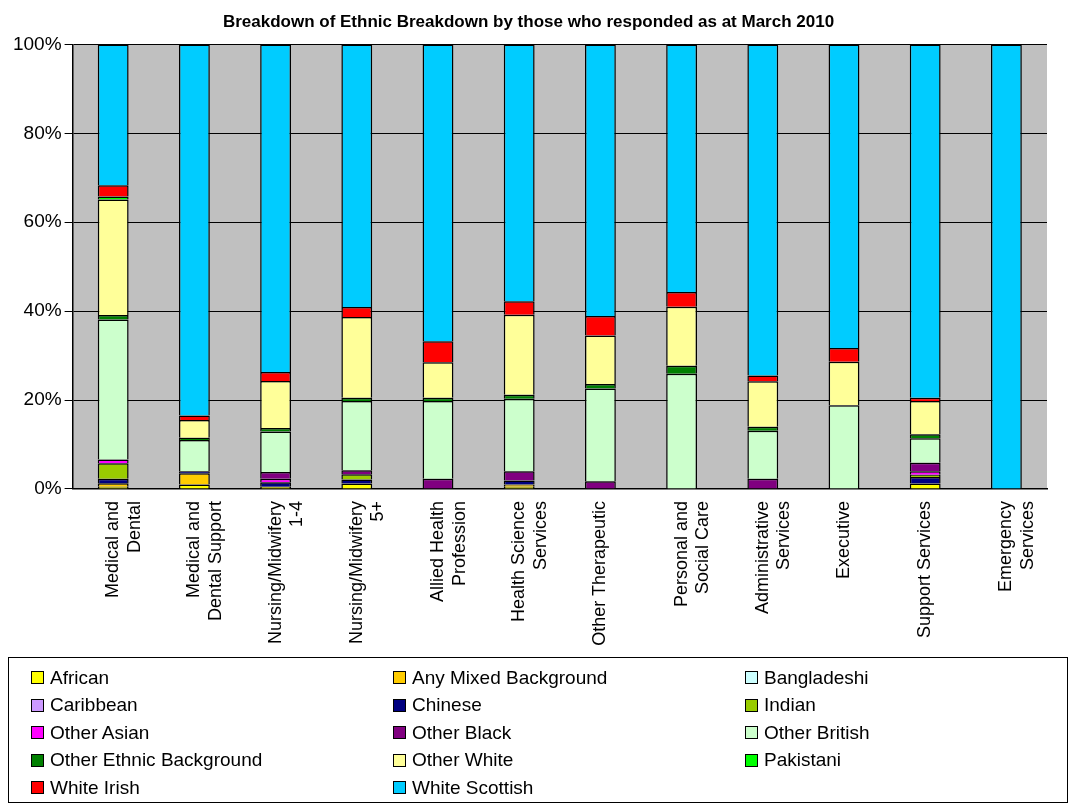  Describe the element at coordinates (80, 677) in the screenshot. I see `legend-label: African` at that location.